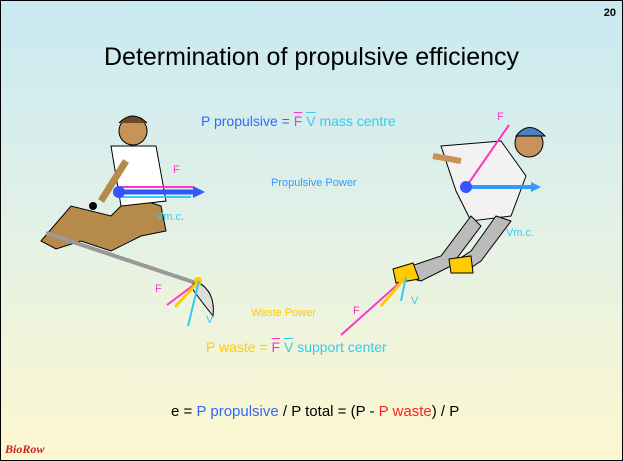 Image resolution: width=623 pixels, height=461 pixels. What do you see at coordinates (500, 117) in the screenshot?
I see `runner-force-label: F` at bounding box center [500, 117].